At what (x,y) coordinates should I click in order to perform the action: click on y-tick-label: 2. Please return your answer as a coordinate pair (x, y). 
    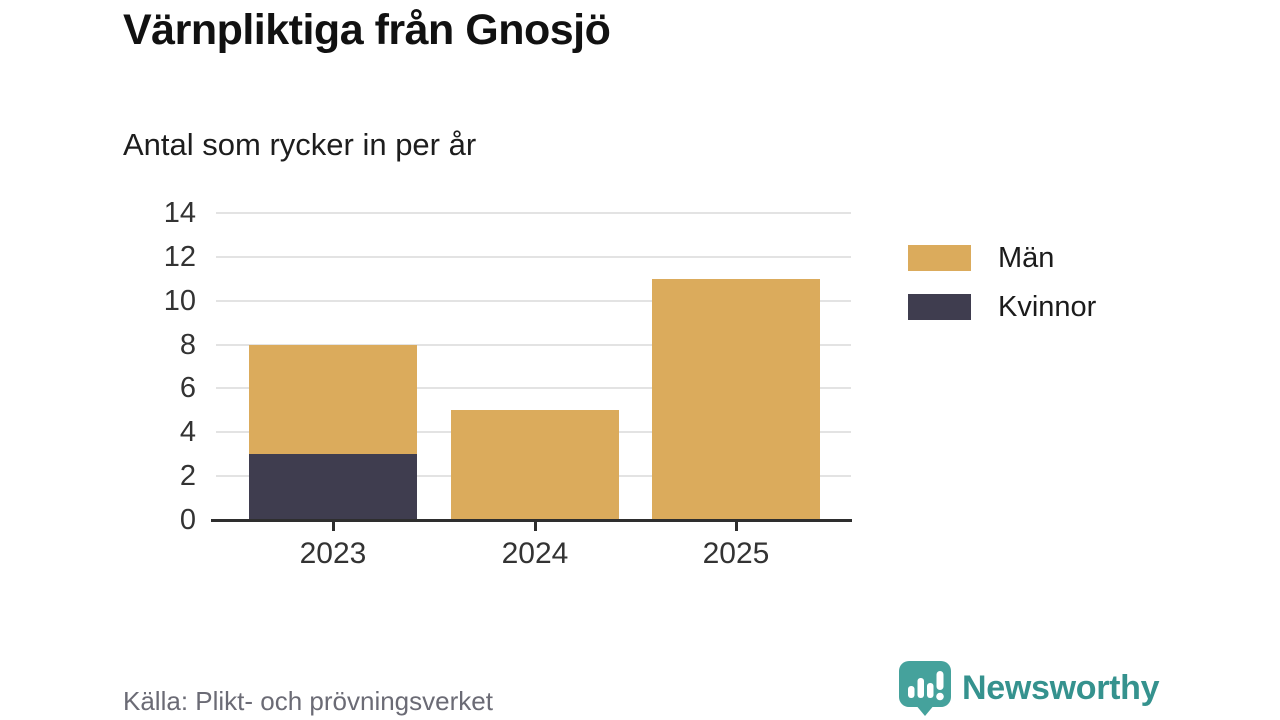
    Looking at the image, I should click on (187, 476).